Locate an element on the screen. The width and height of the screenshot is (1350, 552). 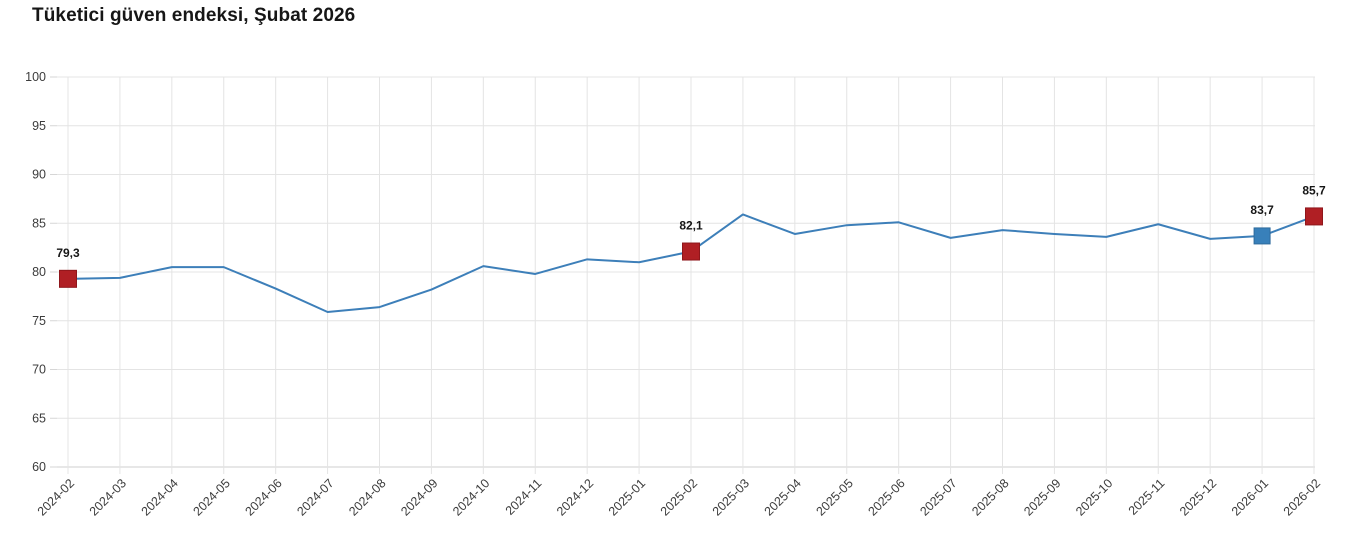
x-axis-tick-label: 2024-11 is located at coordinates (524, 497).